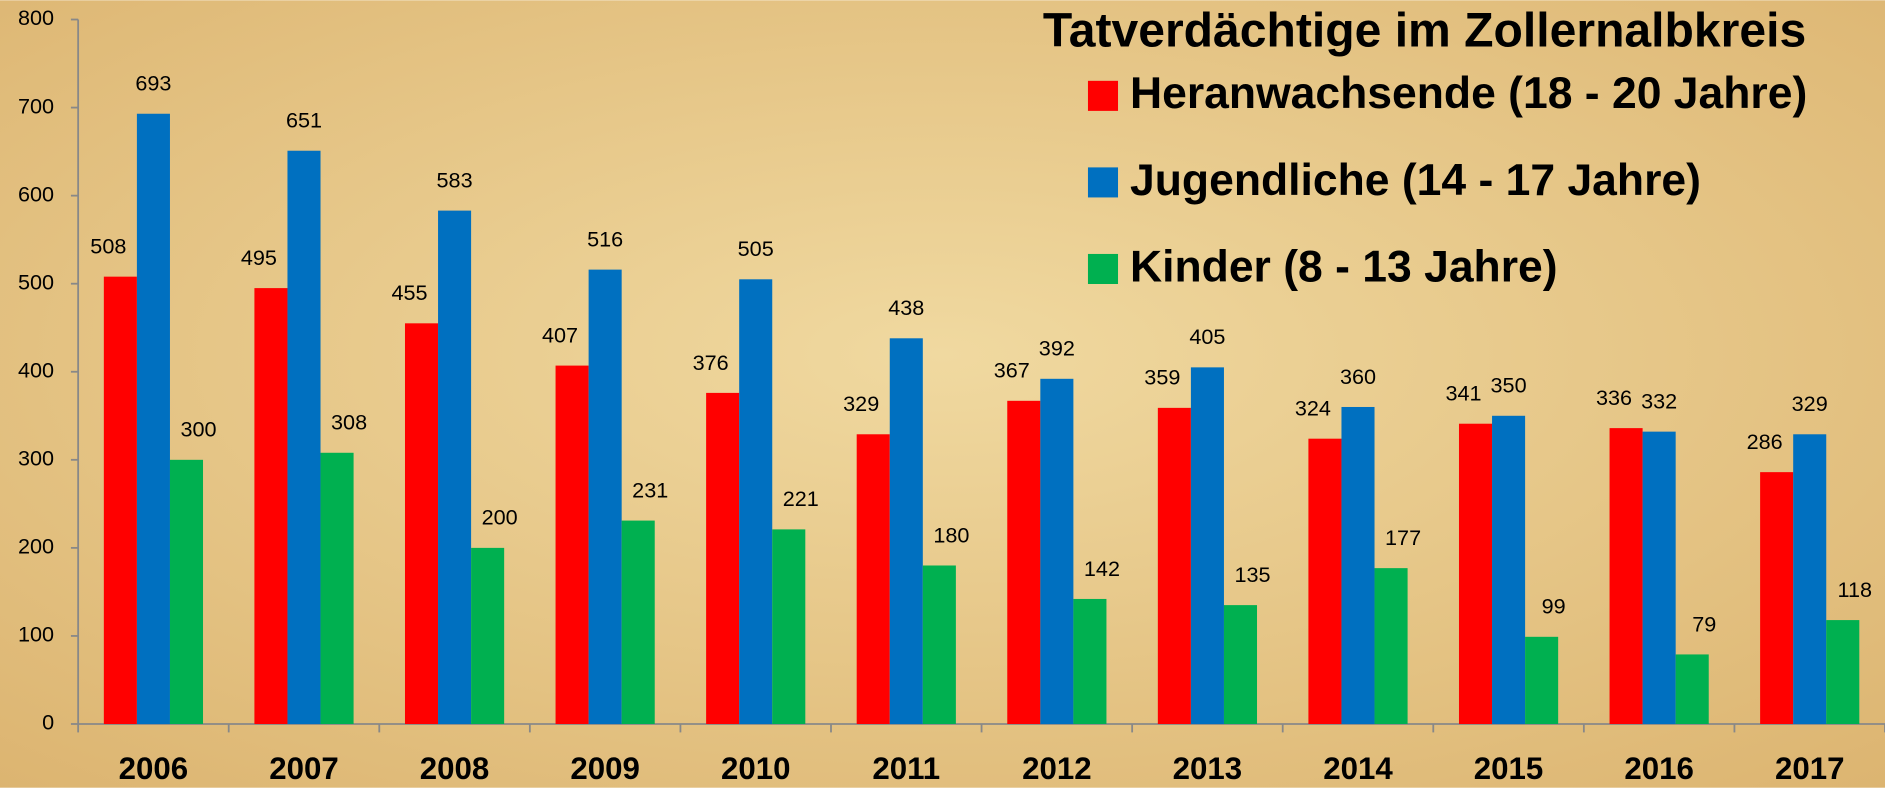  Describe the element at coordinates (1415, 180) in the screenshot. I see `legend-label: Jugendliche (14 - 17 Jahre)` at that location.